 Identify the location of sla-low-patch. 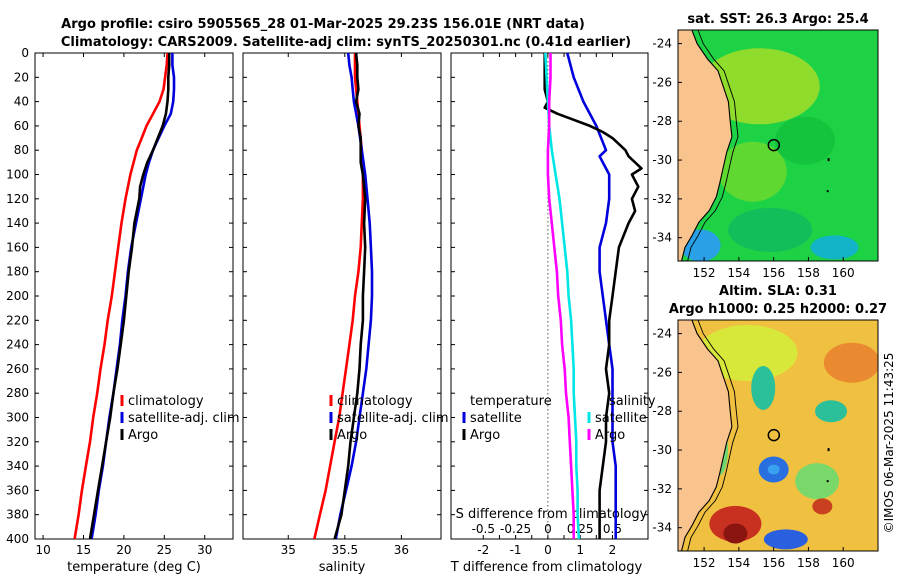
(763, 387).